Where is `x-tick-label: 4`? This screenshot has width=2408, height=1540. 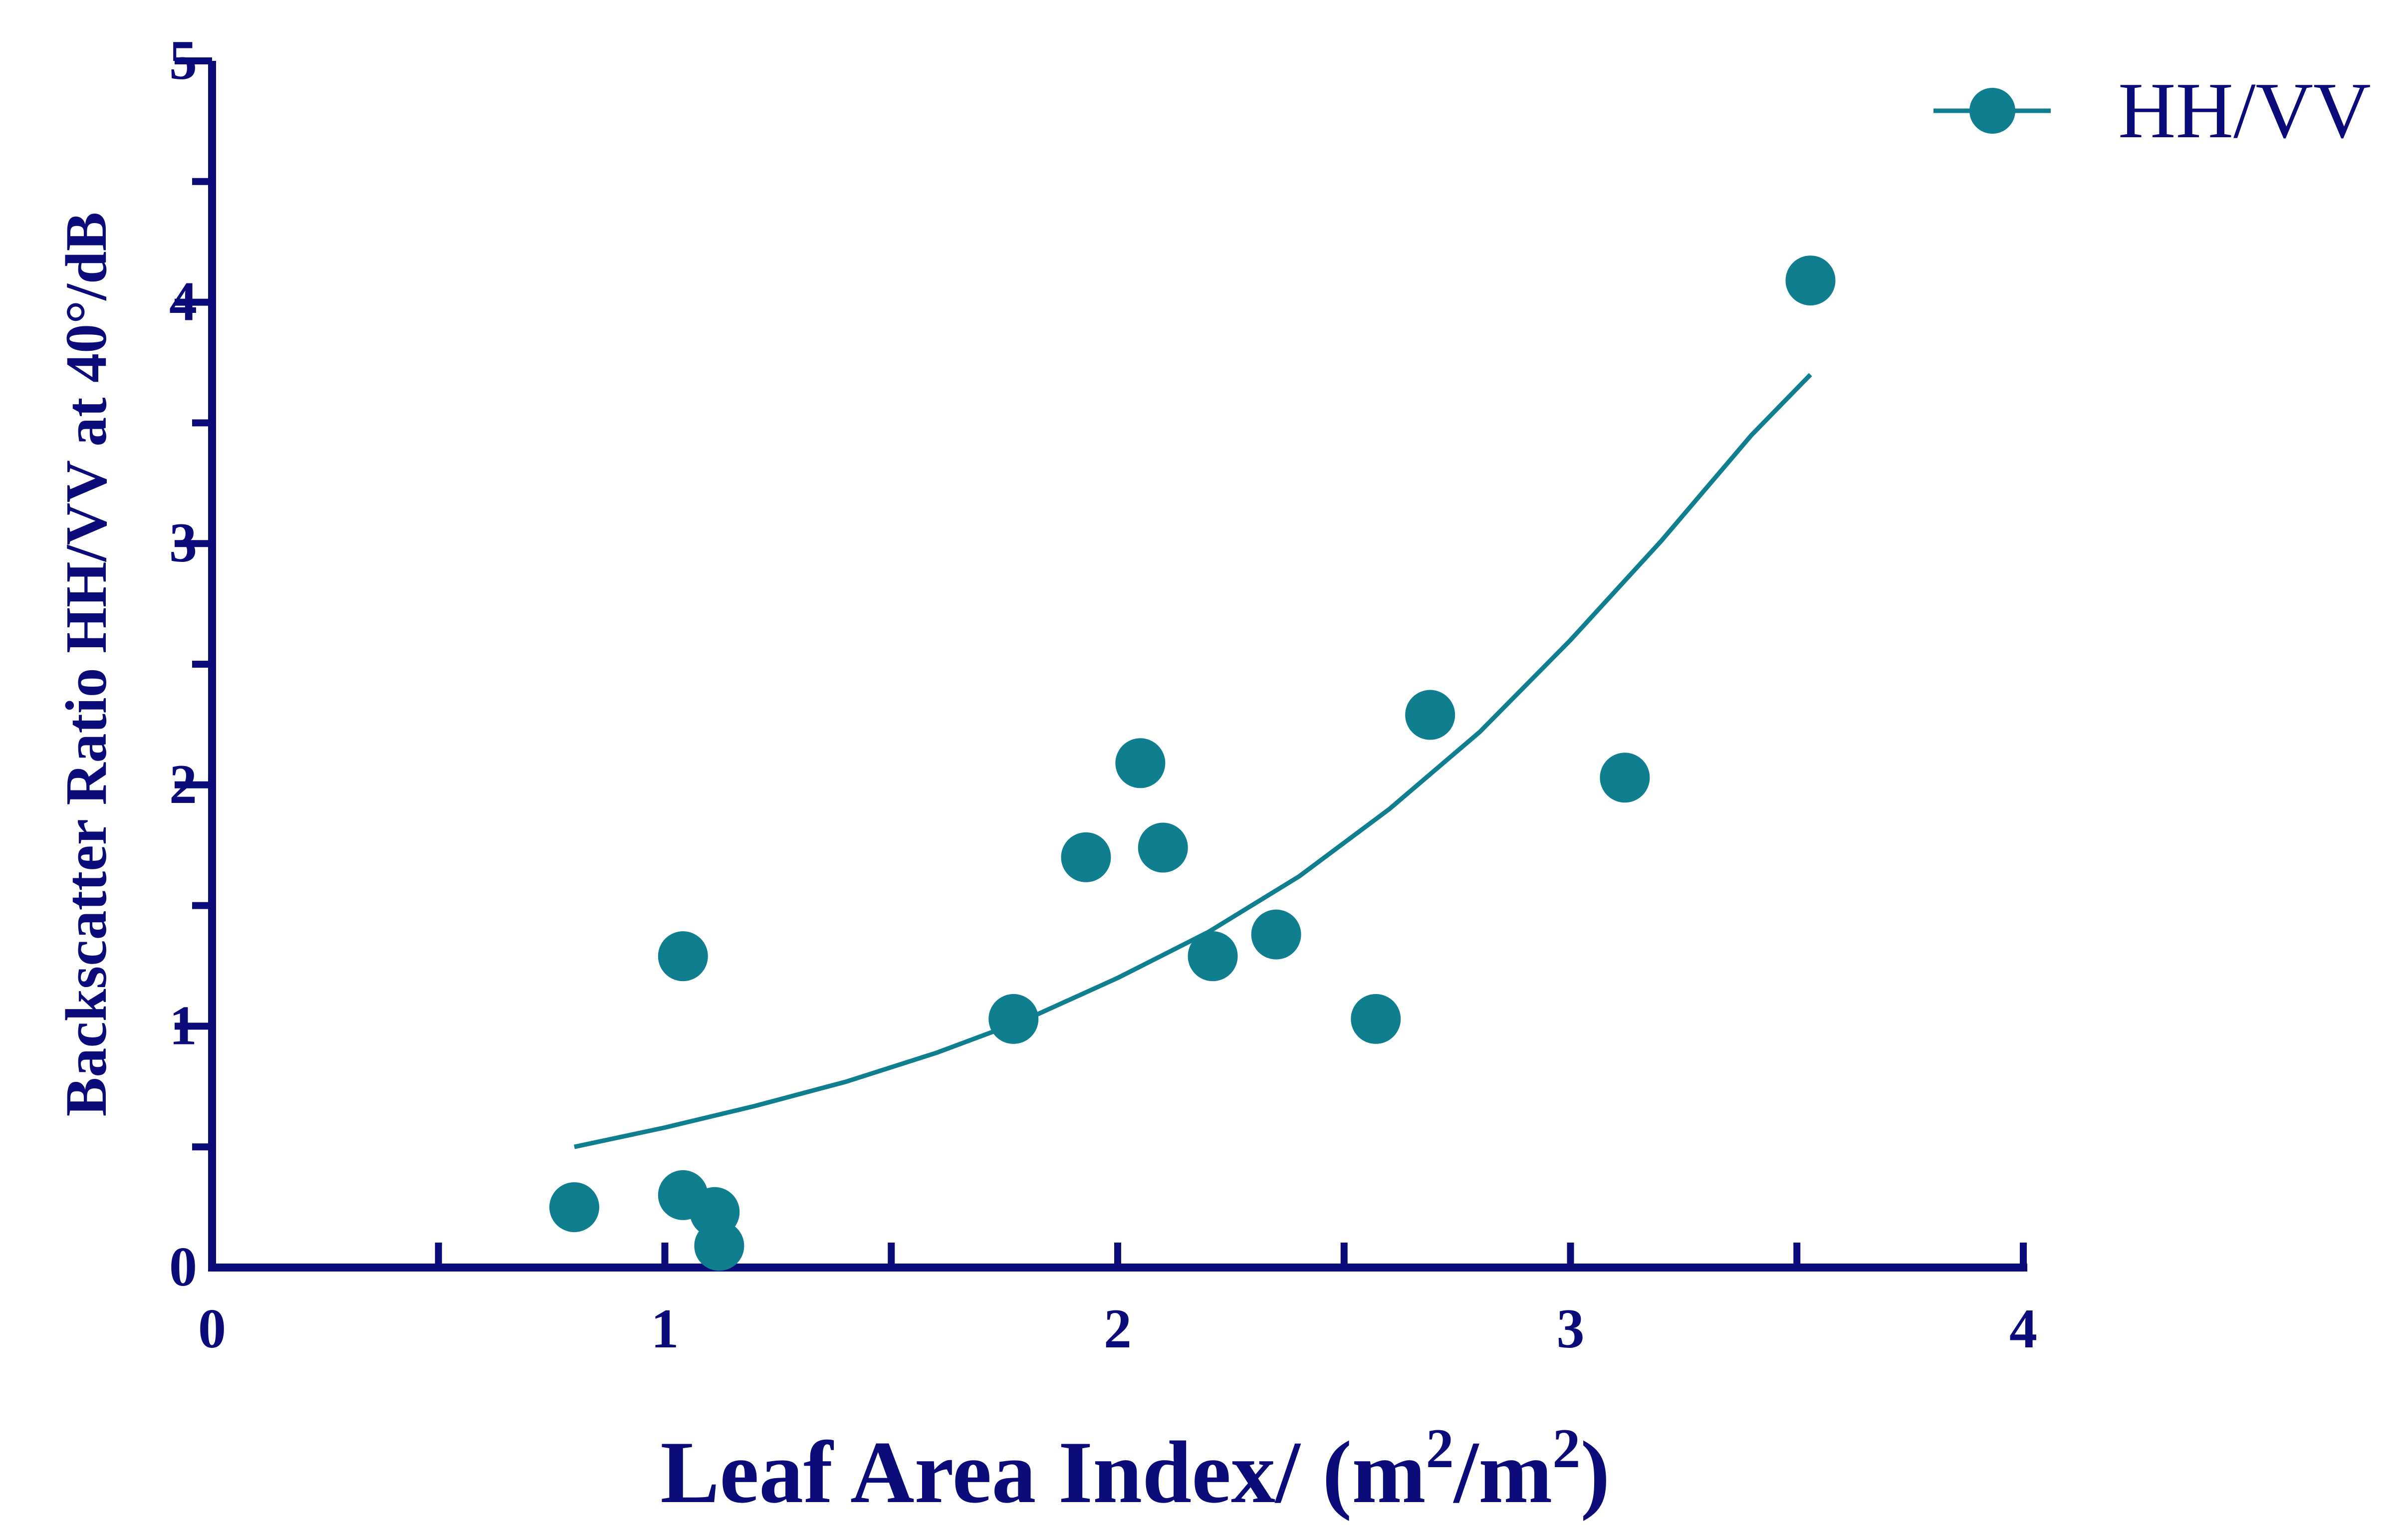 x-tick-label: 4 is located at coordinates (2023, 1329).